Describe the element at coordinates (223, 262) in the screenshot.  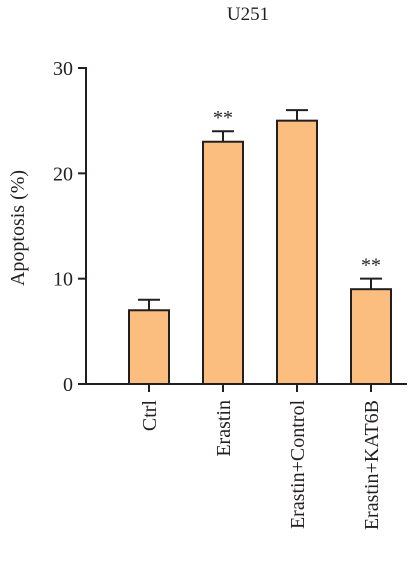
I see `bar-erastin` at that location.